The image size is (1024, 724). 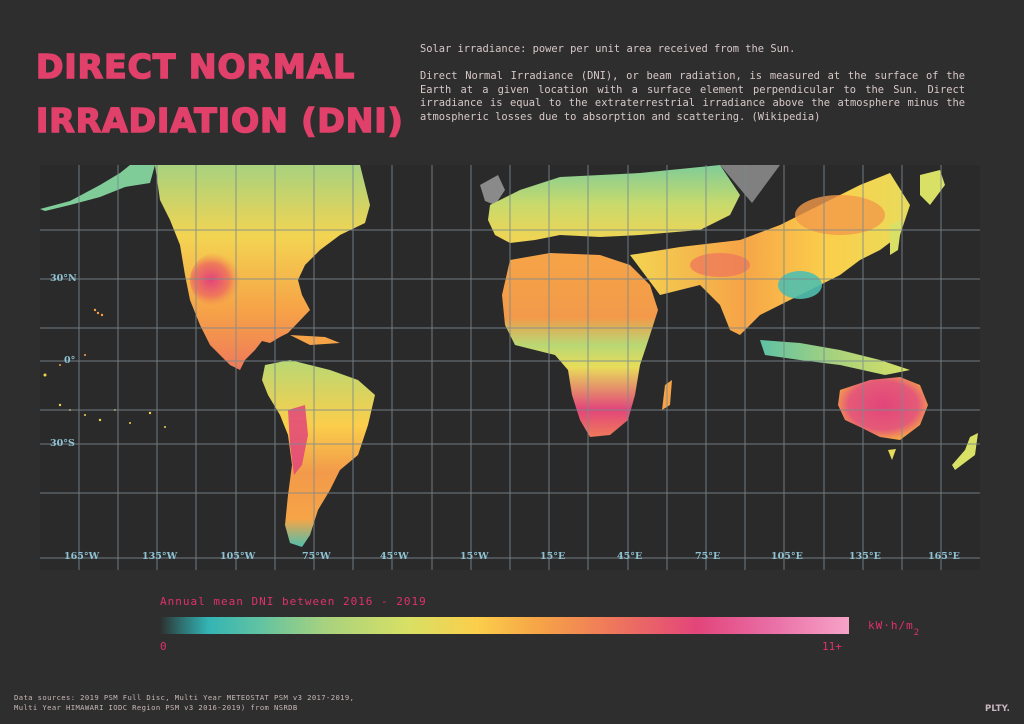 What do you see at coordinates (163, 646) in the screenshot?
I see `colorbar-min-label: 0` at bounding box center [163, 646].